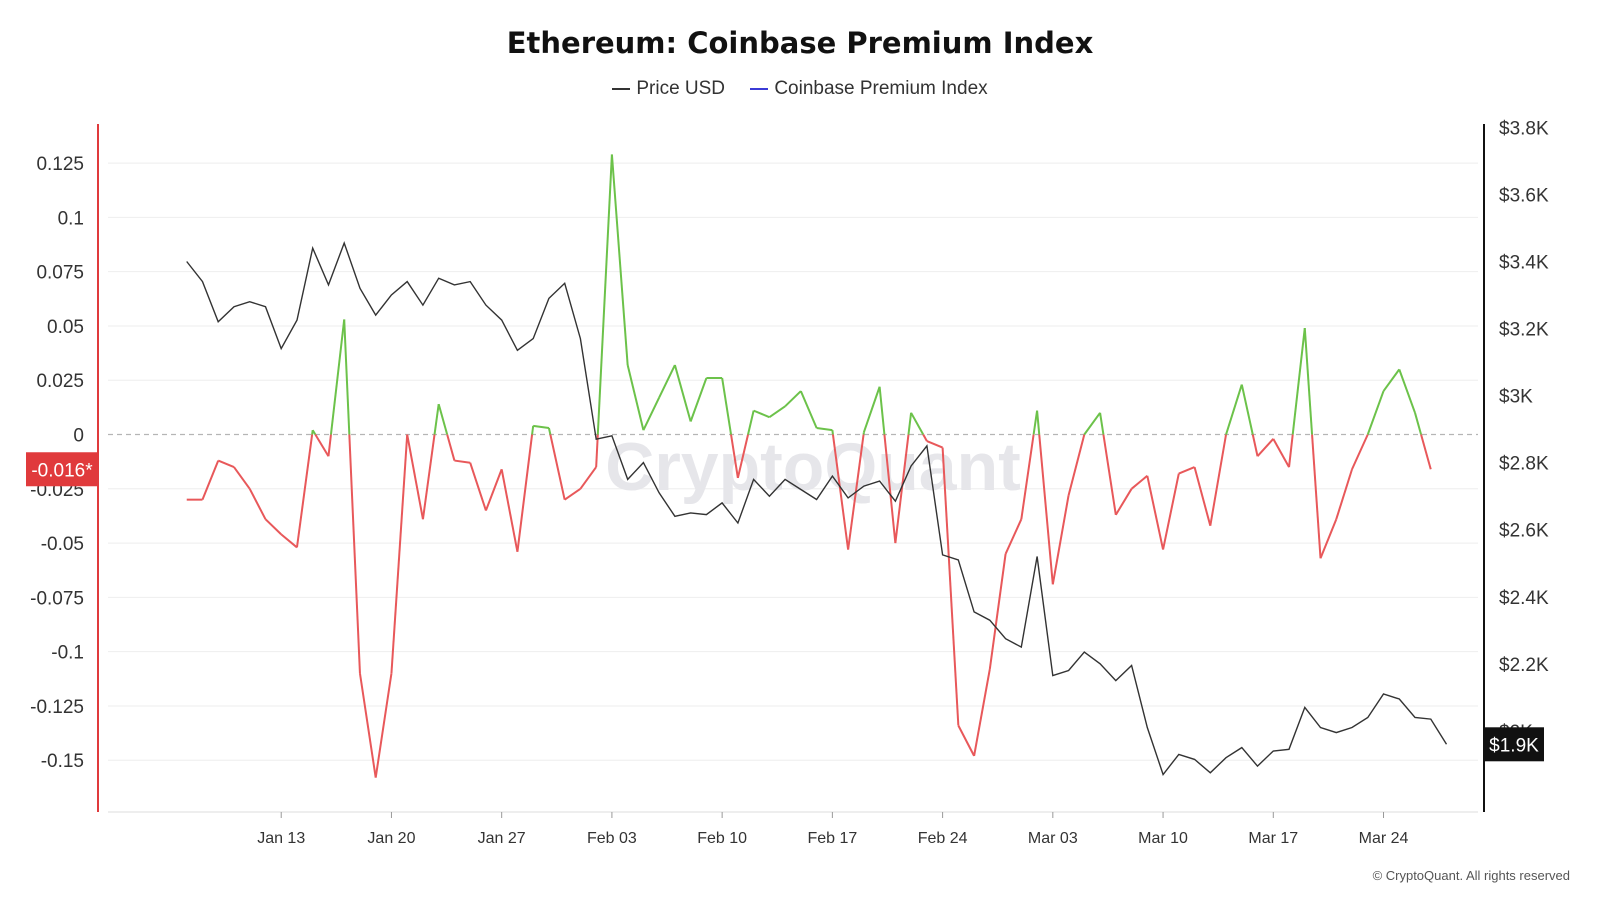  I want to click on x-tick-label: Mar 24, so click(1384, 838).